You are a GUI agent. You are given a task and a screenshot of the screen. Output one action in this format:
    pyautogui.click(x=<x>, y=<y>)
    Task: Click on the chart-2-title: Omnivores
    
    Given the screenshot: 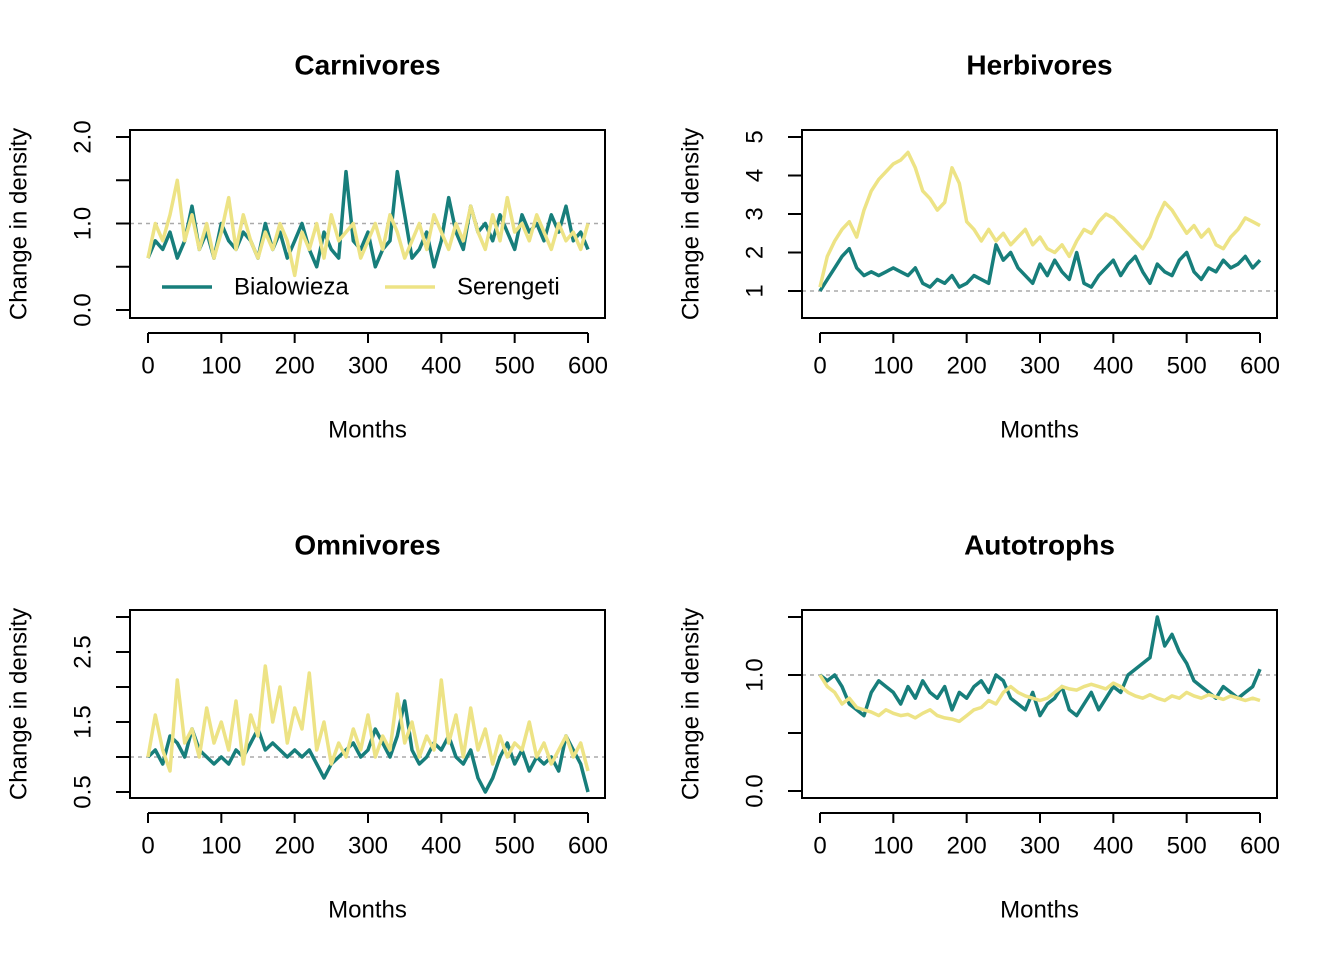 What is the action you would take?
    pyautogui.click(x=367, y=544)
    